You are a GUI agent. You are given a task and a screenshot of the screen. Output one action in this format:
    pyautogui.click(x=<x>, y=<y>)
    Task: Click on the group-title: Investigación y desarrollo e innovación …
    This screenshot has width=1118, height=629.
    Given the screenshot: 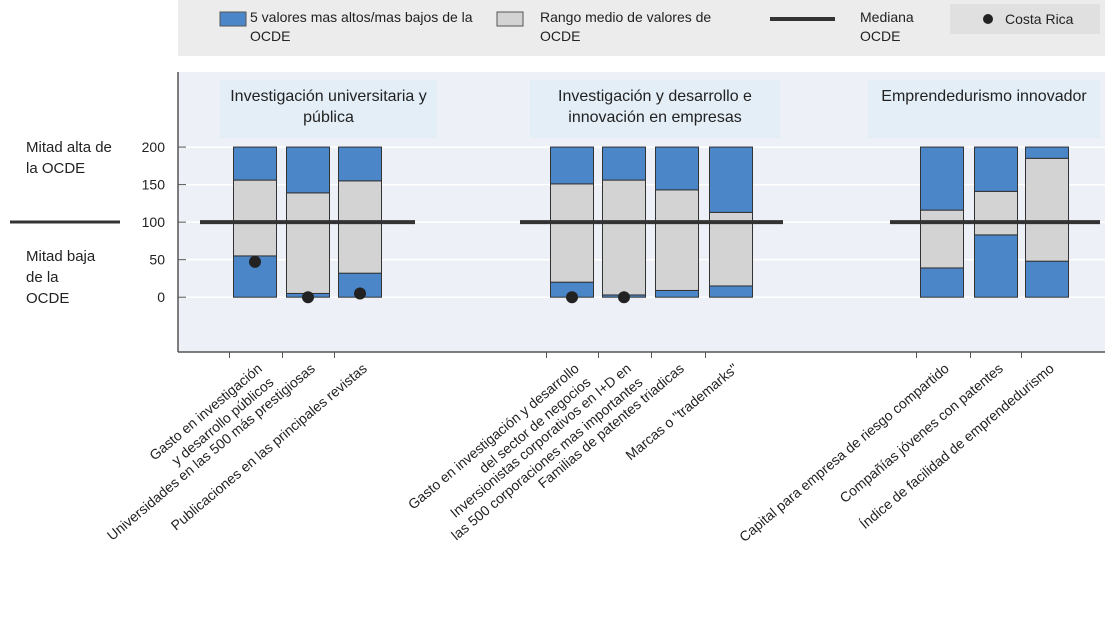 What is the action you would take?
    pyautogui.click(x=655, y=109)
    